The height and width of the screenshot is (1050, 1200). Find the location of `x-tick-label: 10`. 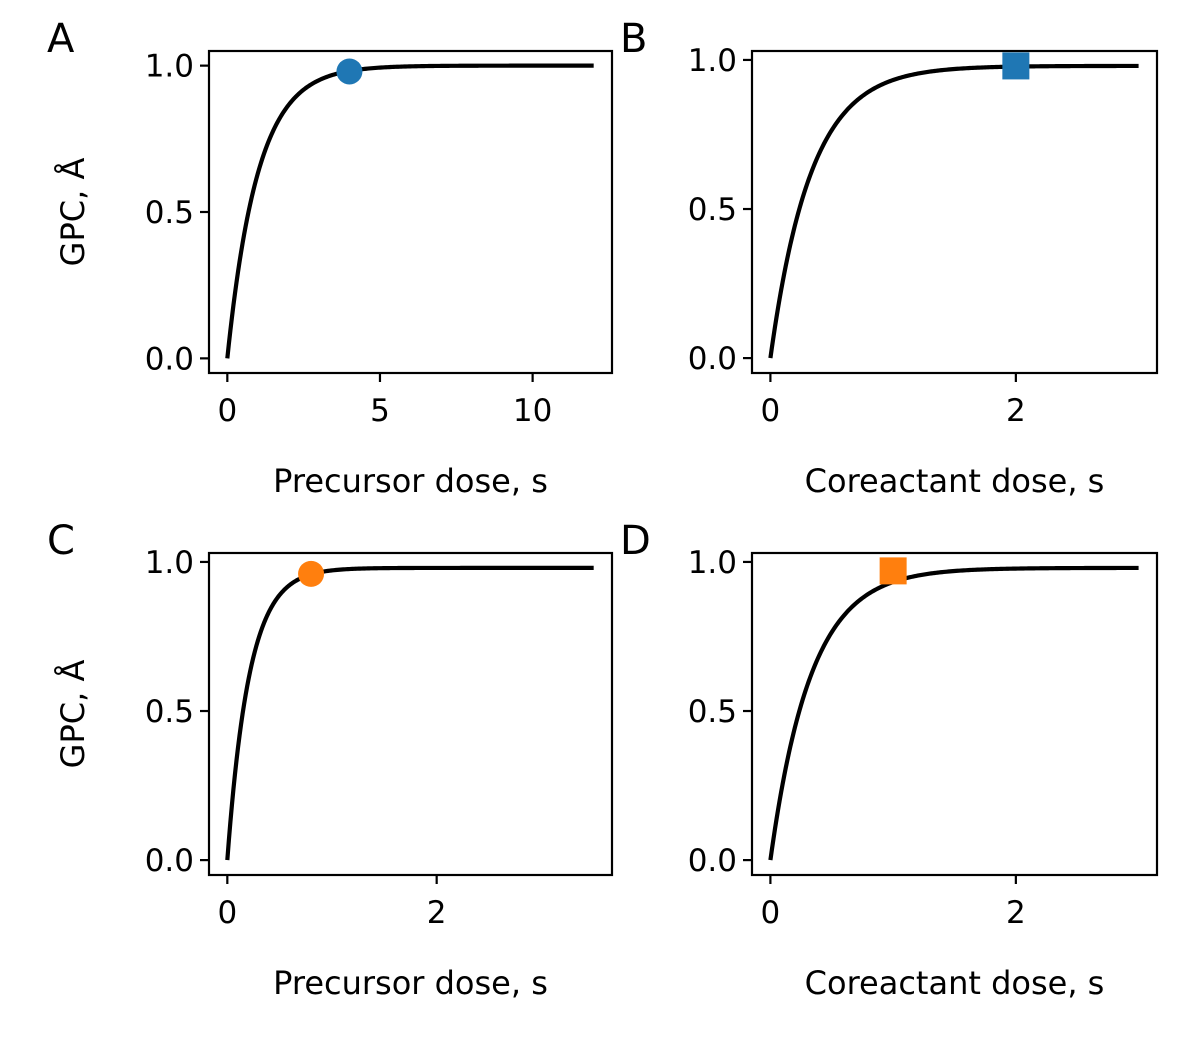

x-tick-label: 10 is located at coordinates (532, 411).